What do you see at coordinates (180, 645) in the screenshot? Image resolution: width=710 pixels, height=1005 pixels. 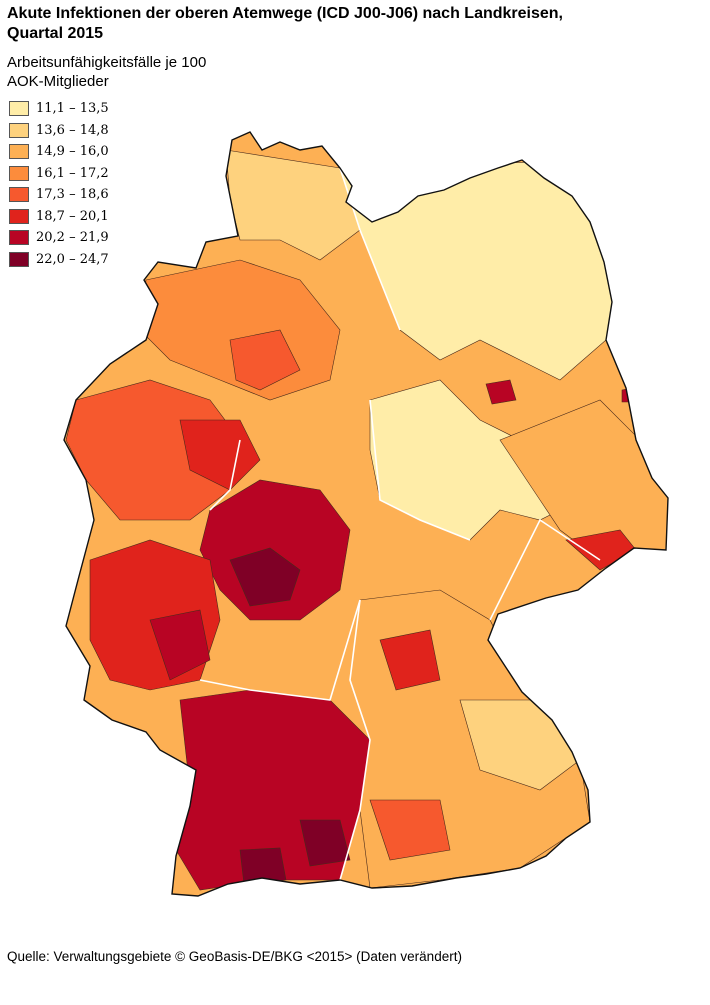 I see `region-rhineland-dark` at bounding box center [180, 645].